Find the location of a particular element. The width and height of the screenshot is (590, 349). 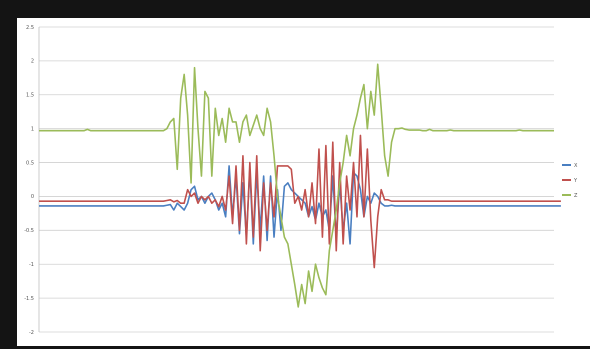

legend-entry-x: X is located at coordinates (570, 166).